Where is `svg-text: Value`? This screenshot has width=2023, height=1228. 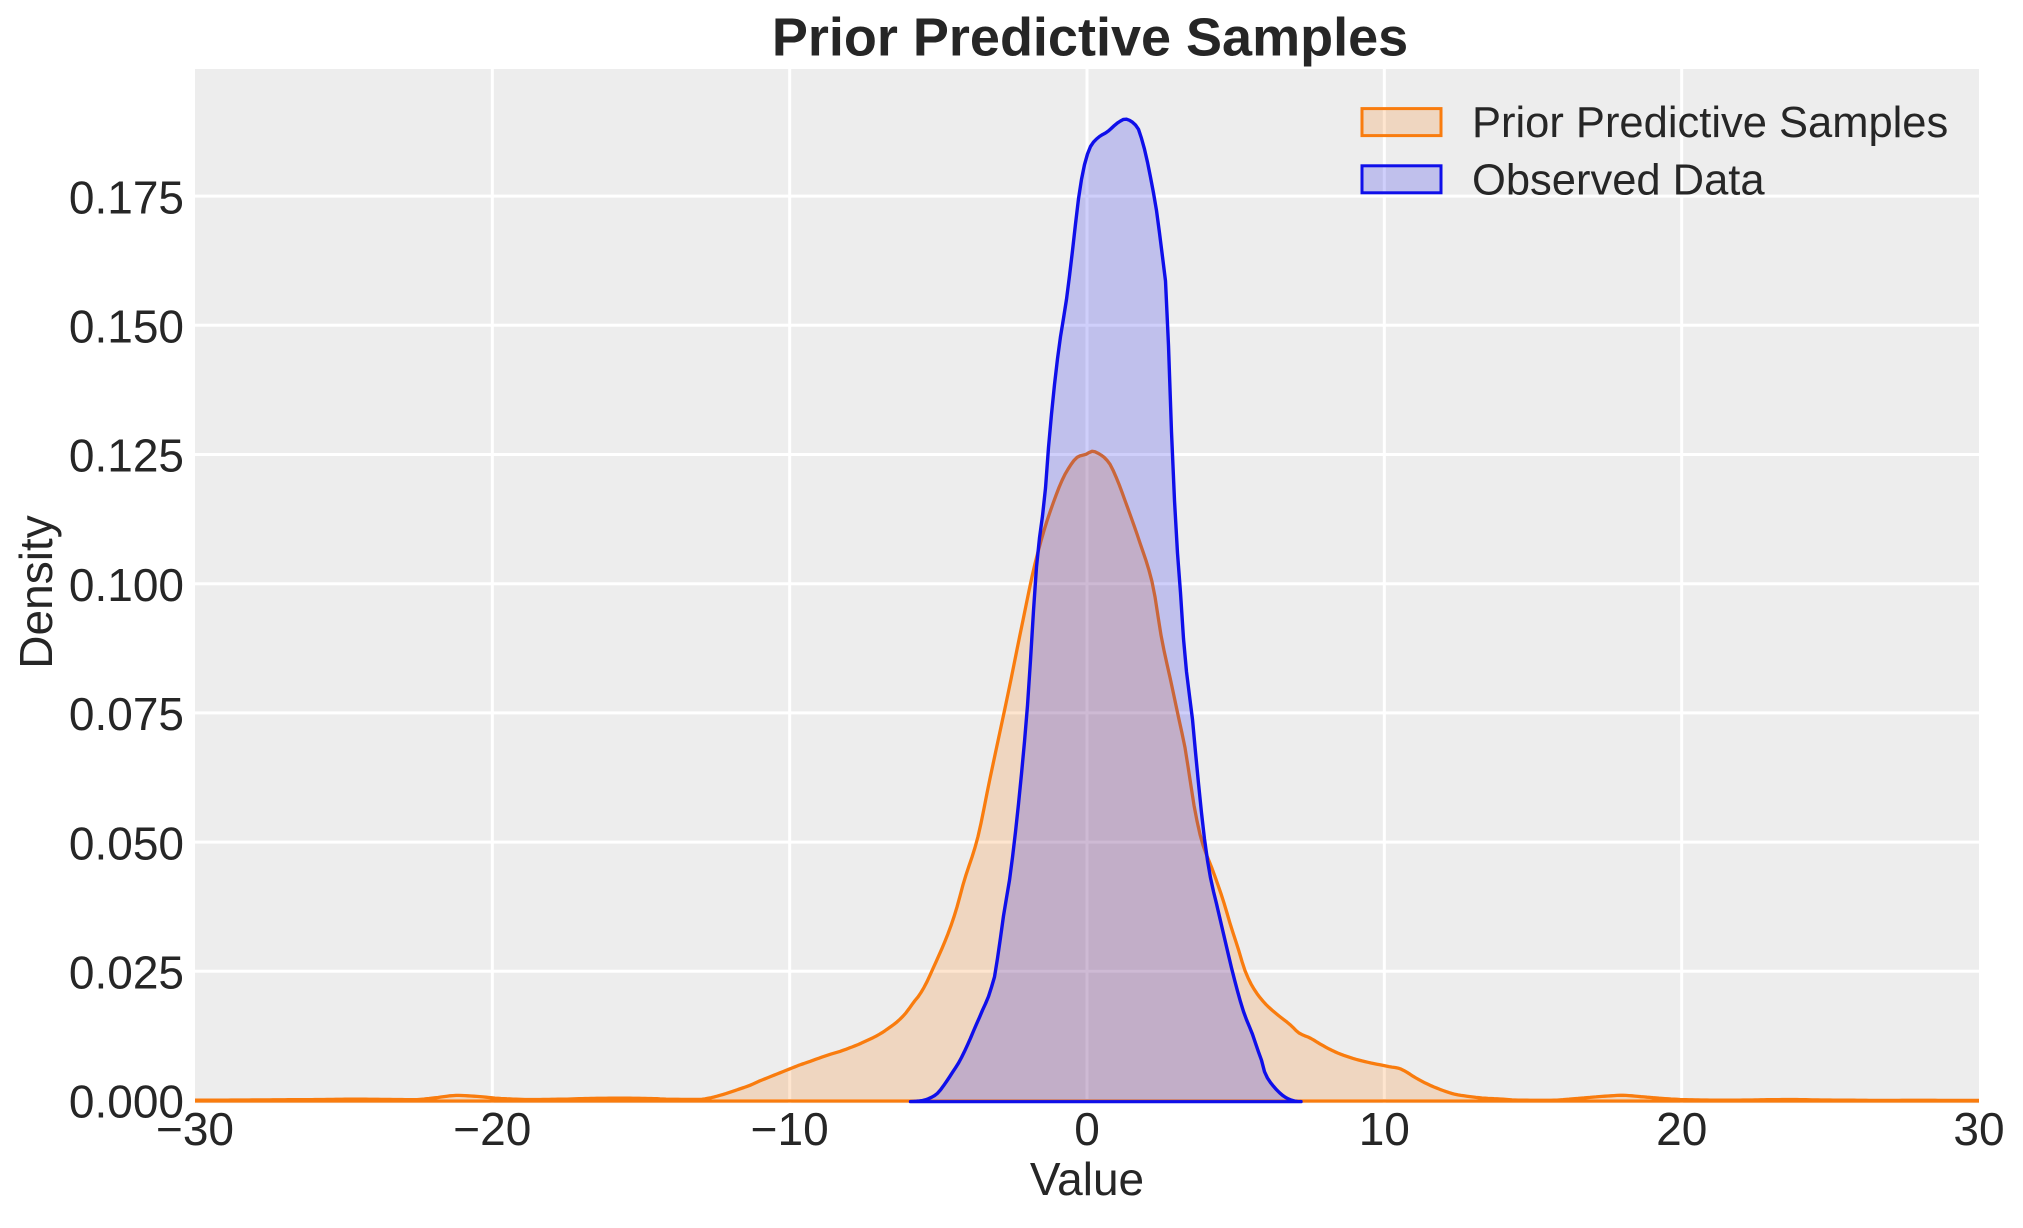
svg-text: Value is located at coordinates (1087, 1179).